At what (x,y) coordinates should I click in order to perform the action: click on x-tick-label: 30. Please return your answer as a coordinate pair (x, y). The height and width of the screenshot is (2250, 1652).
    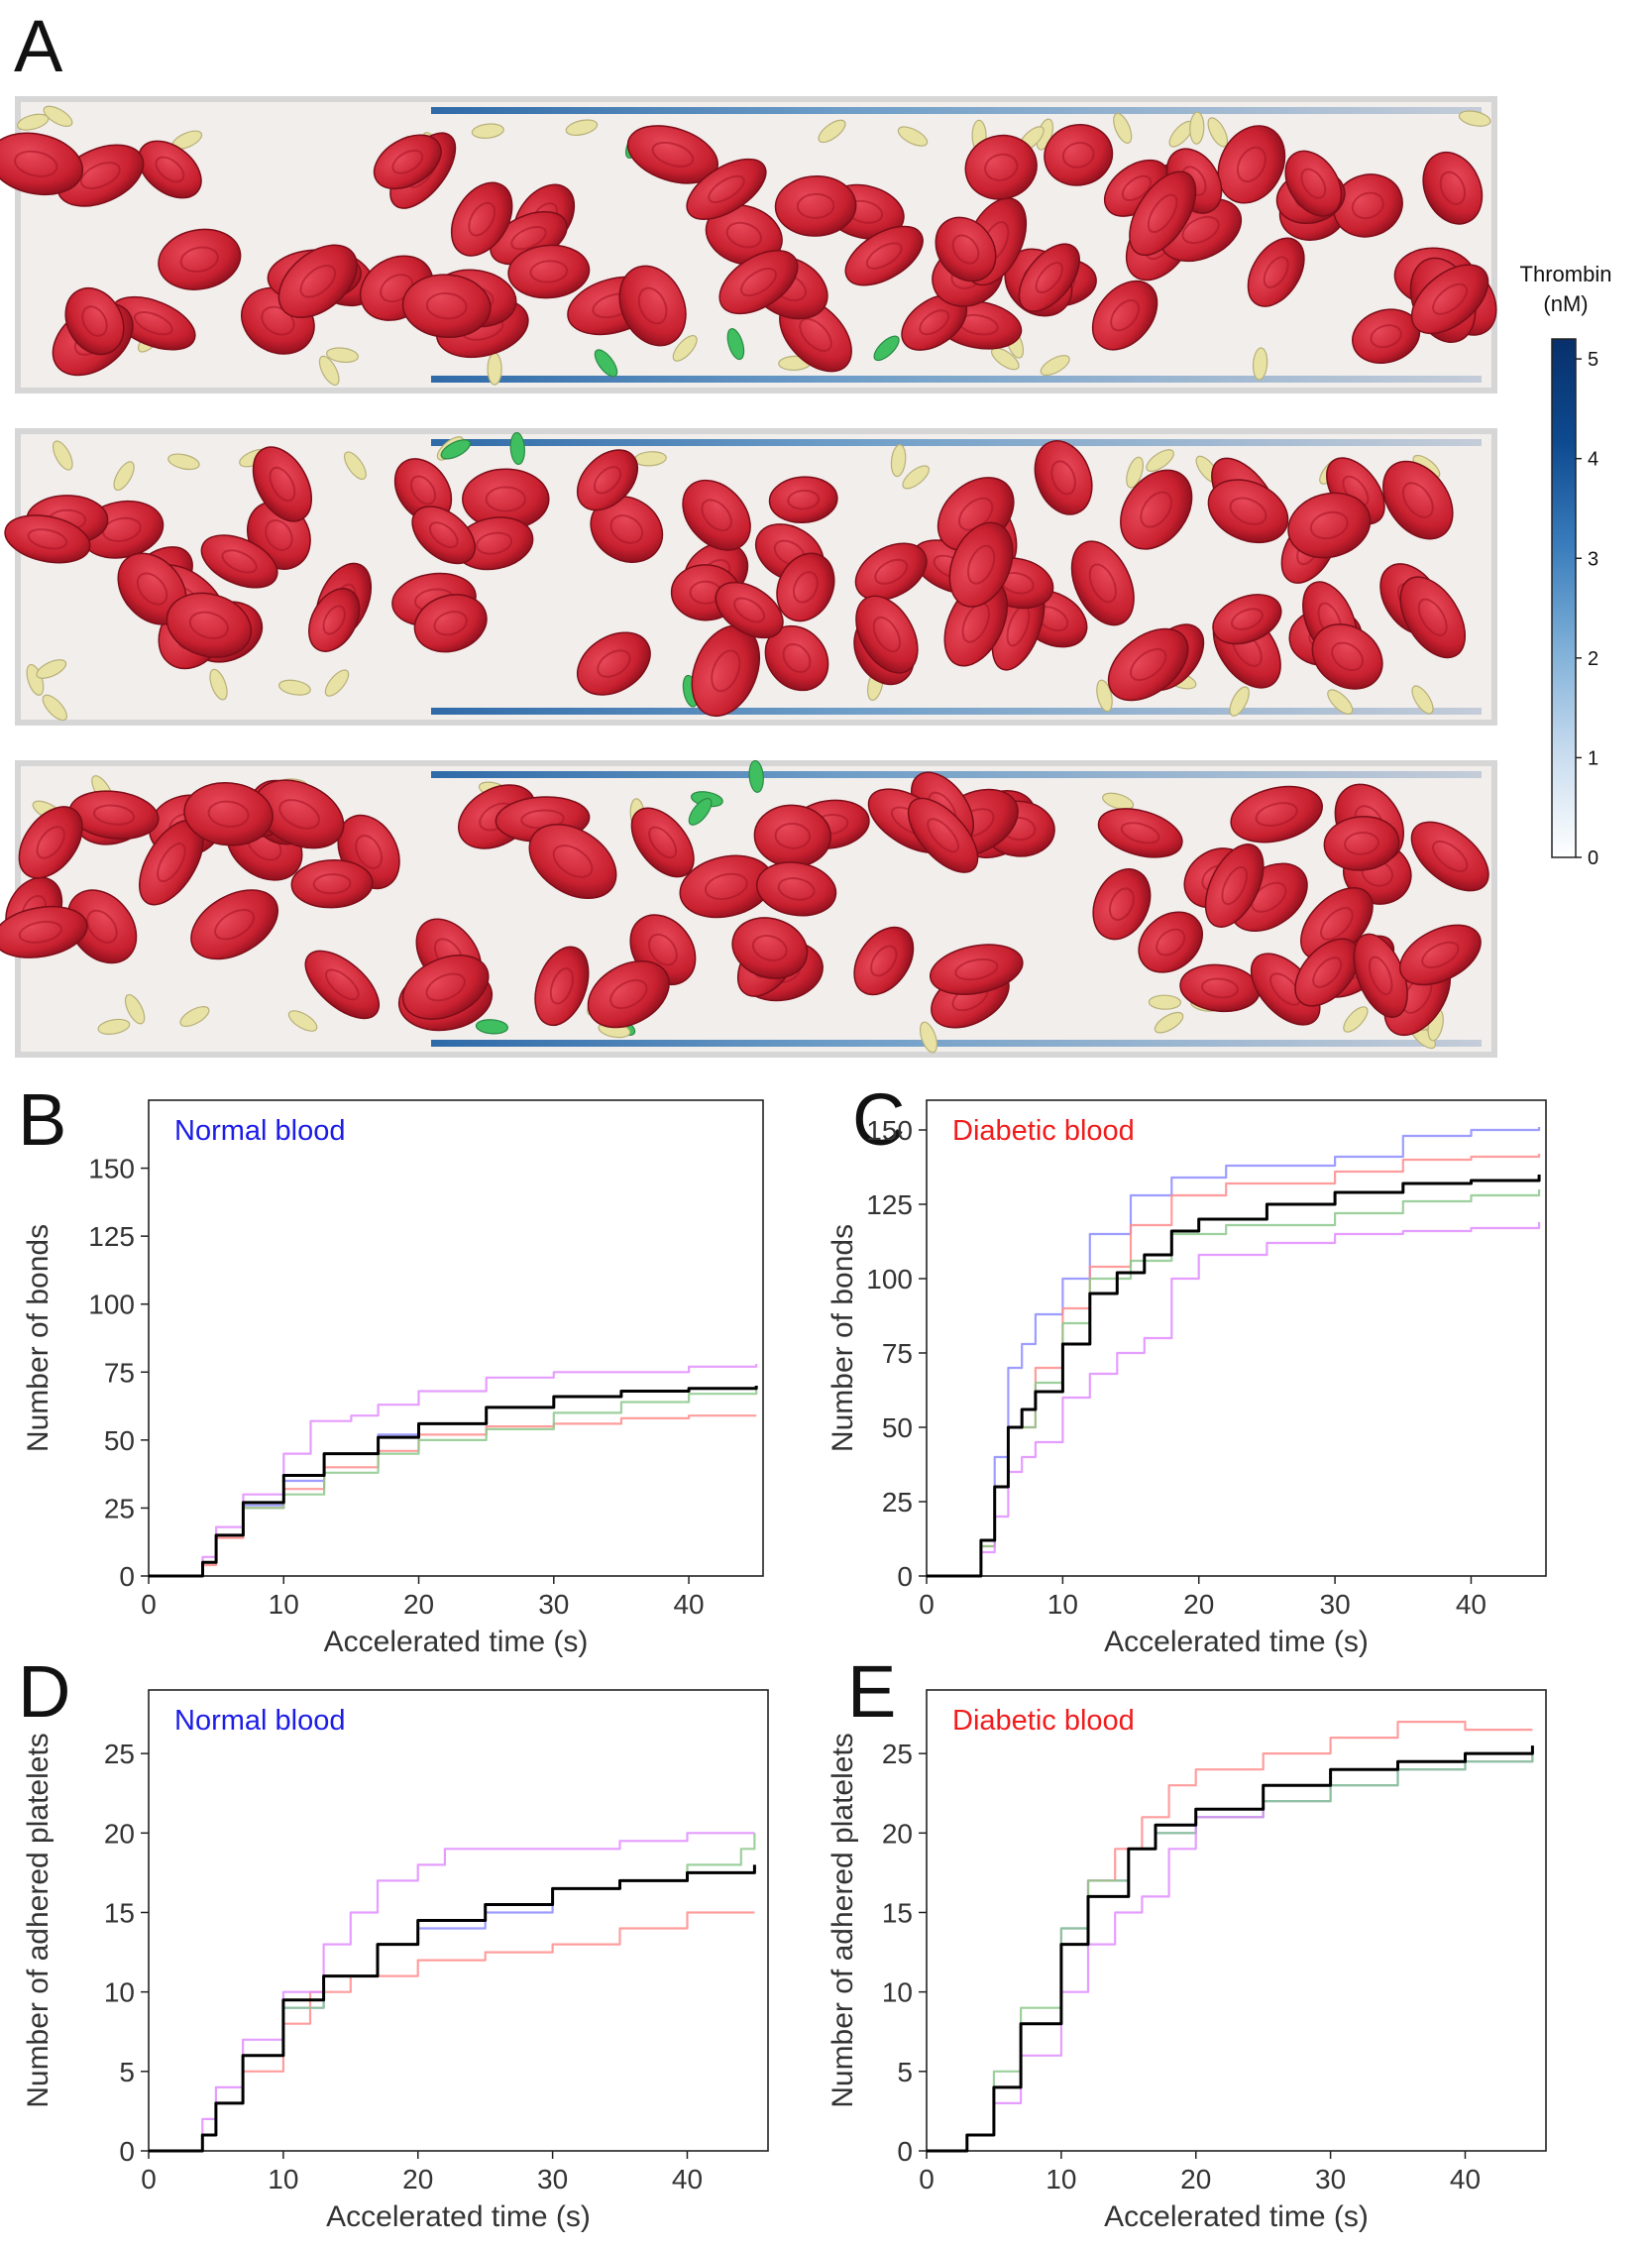
    Looking at the image, I should click on (553, 1605).